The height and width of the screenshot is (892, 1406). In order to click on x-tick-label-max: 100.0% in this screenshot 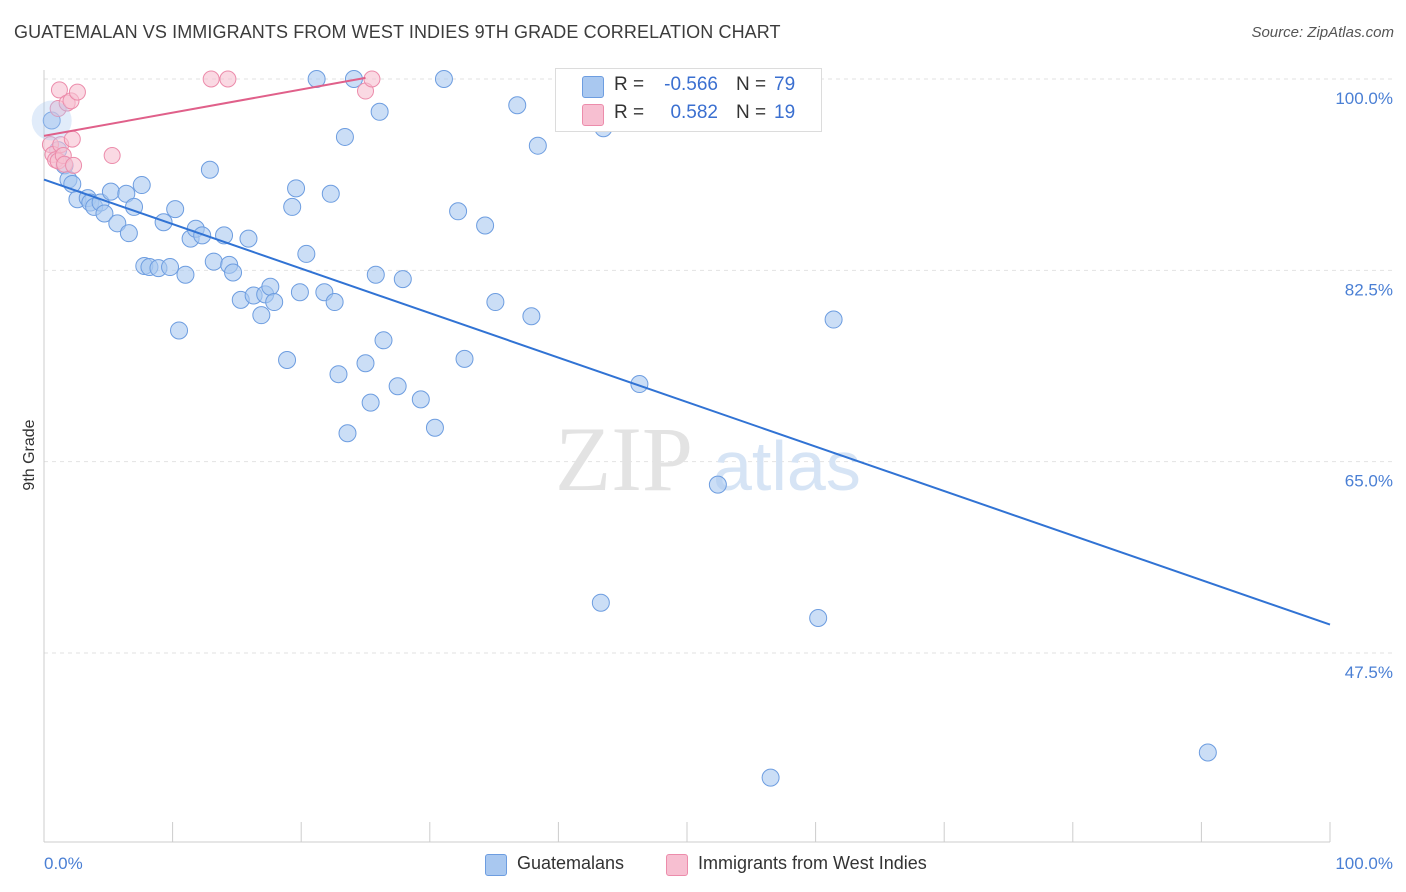, I will do `click(1364, 863)`.